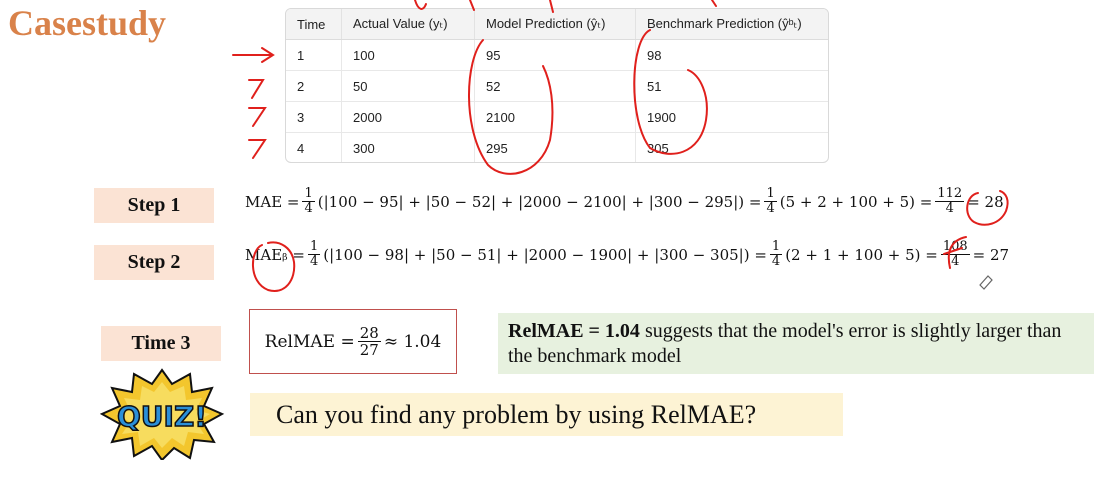 The height and width of the screenshot is (477, 1108). Describe the element at coordinates (272, 201) in the screenshot. I see `step1-lhs: MAE =` at that location.